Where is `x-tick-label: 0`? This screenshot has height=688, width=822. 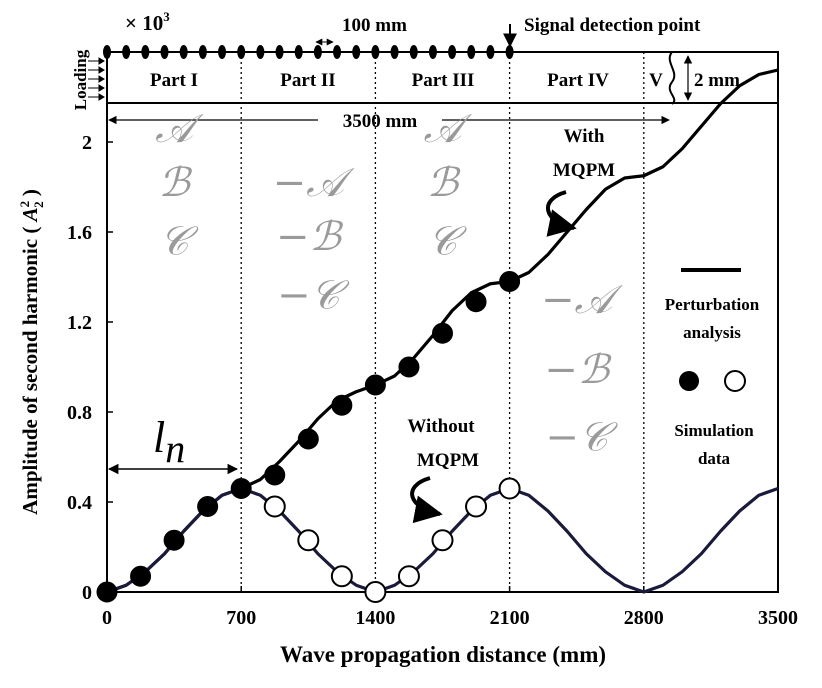
x-tick-label: 0 is located at coordinates (107, 618).